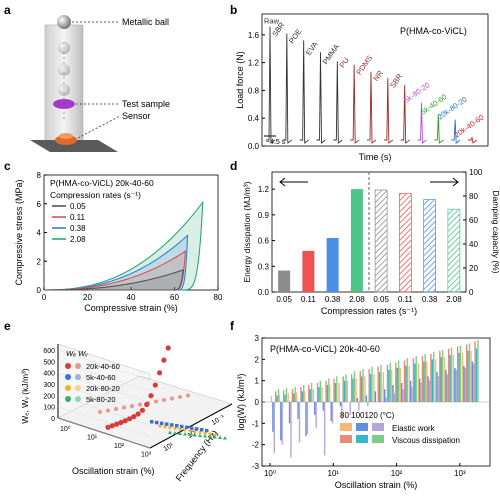 The width and height of the screenshot is (500, 496). What do you see at coordinates (256, 466) in the screenshot?
I see `y-tick-label: -3` at bounding box center [256, 466].